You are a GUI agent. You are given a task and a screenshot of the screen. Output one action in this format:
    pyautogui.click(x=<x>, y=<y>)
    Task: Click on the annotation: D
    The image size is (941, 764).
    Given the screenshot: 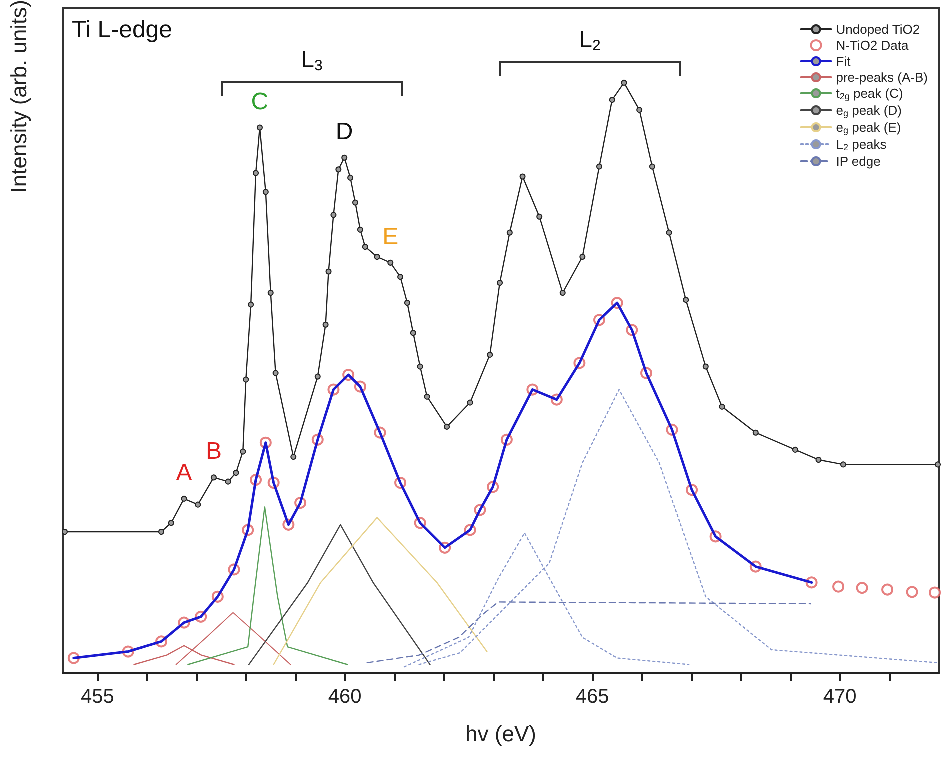 What is the action you would take?
    pyautogui.click(x=345, y=132)
    